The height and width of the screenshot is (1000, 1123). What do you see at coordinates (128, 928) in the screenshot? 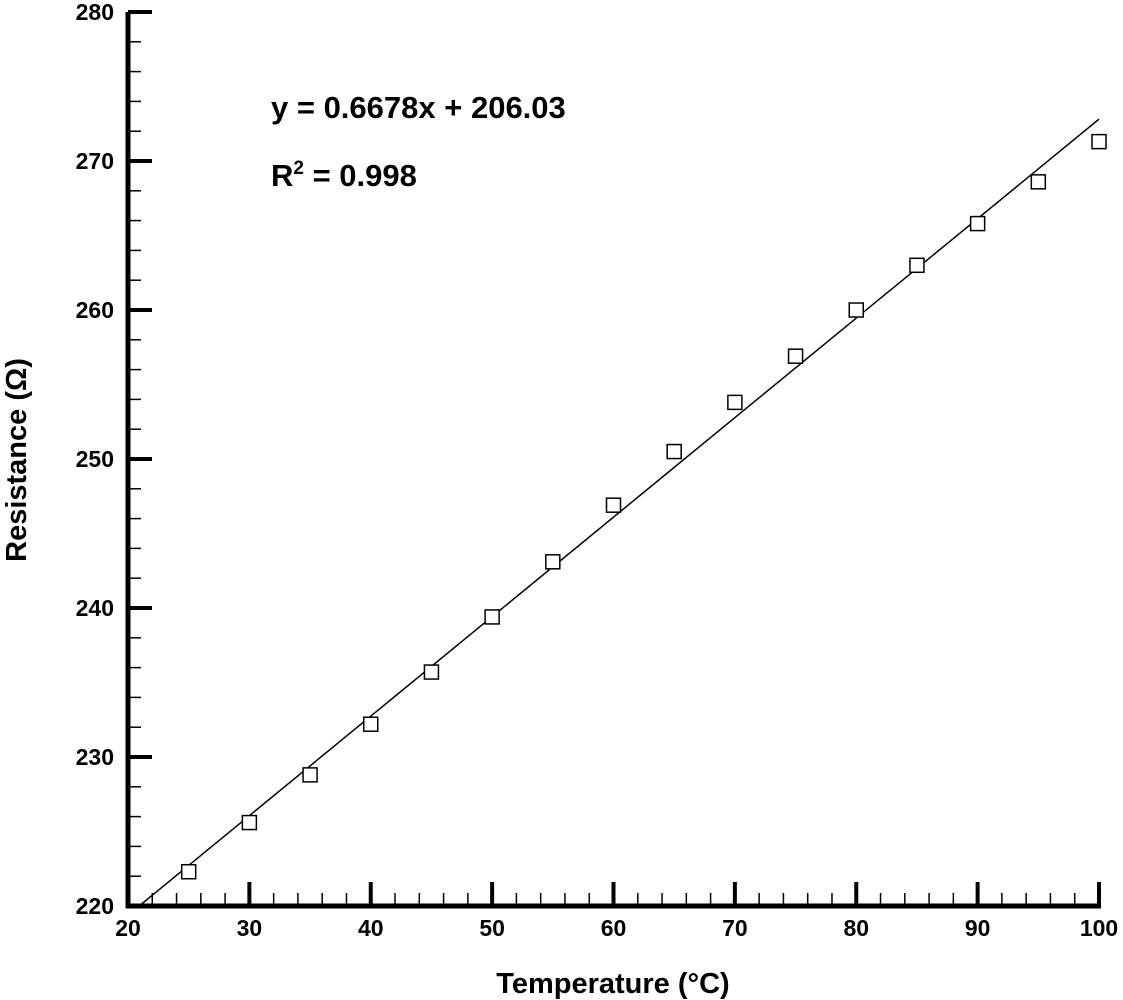
I see `x-tick-label: 20` at bounding box center [128, 928].